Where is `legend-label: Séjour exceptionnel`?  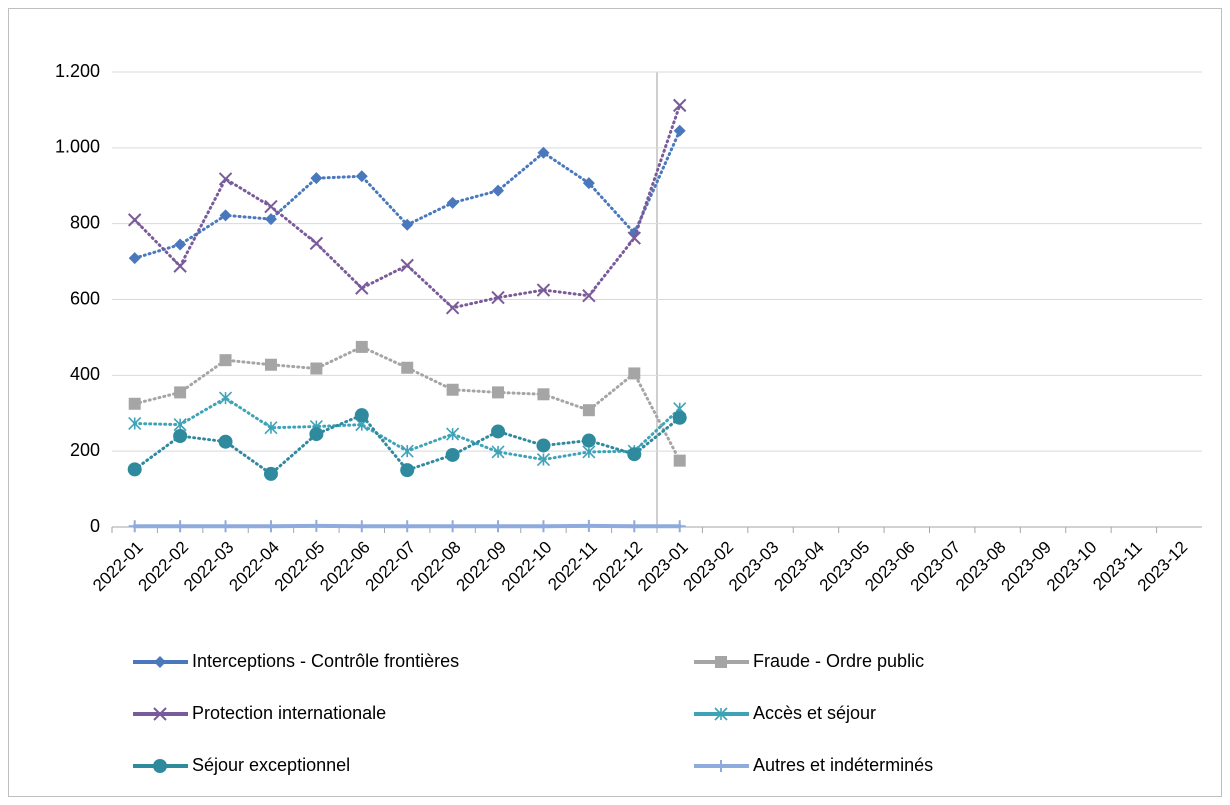
legend-label: Séjour exceptionnel is located at coordinates (271, 765).